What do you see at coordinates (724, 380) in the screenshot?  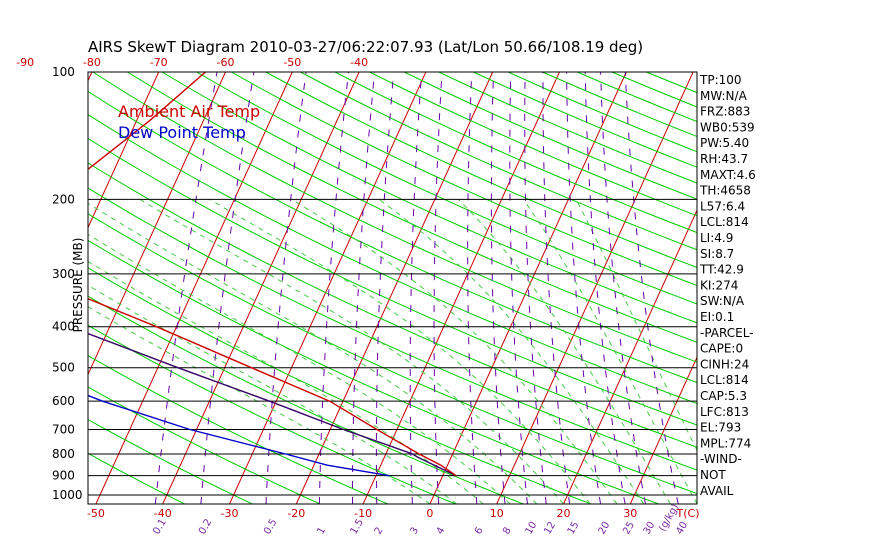 I see `index-label: LCL:814` at bounding box center [724, 380].